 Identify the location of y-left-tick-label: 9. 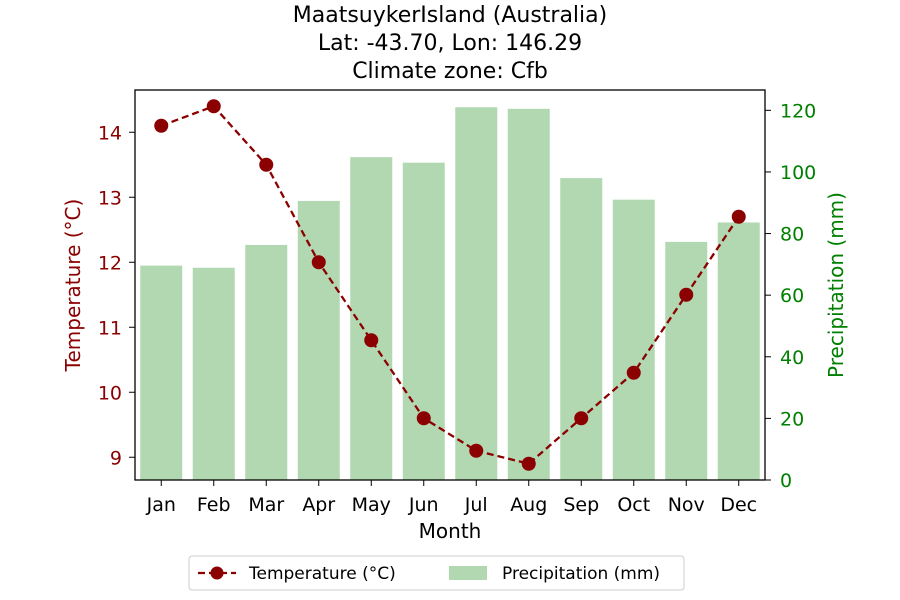
(116, 458).